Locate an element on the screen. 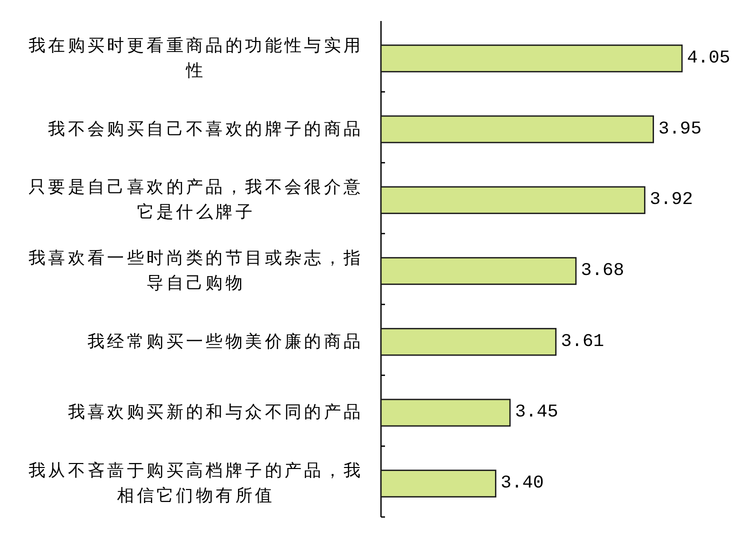  y-tick-label: 我不会购买自己不喜欢的牌子的商品 is located at coordinates (206, 129).